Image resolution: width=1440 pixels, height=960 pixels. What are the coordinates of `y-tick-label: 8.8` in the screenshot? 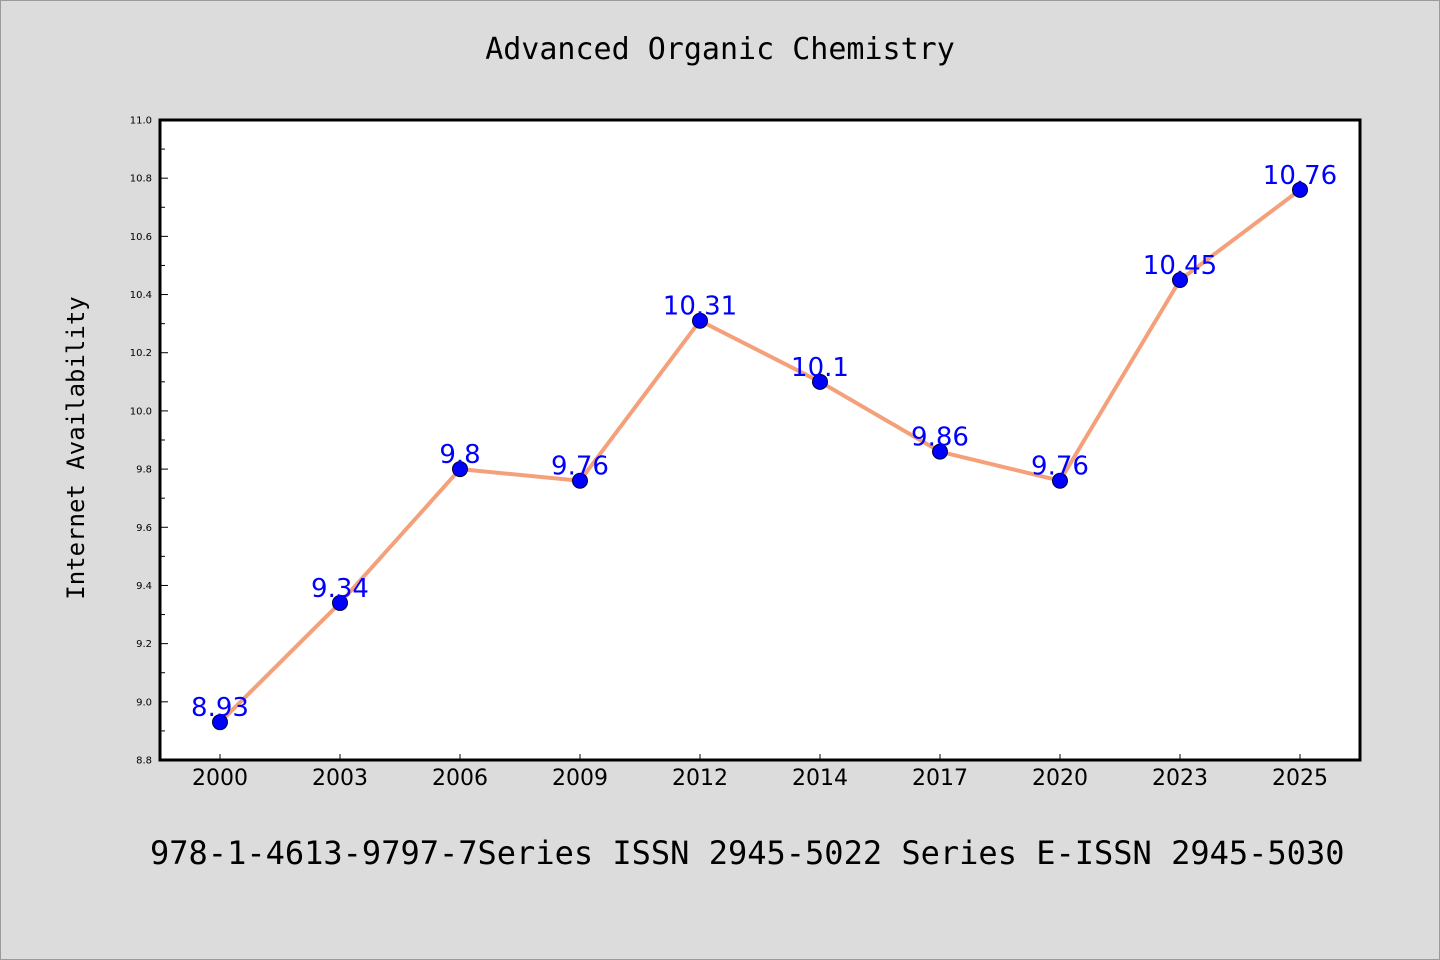 It's located at (144, 761).